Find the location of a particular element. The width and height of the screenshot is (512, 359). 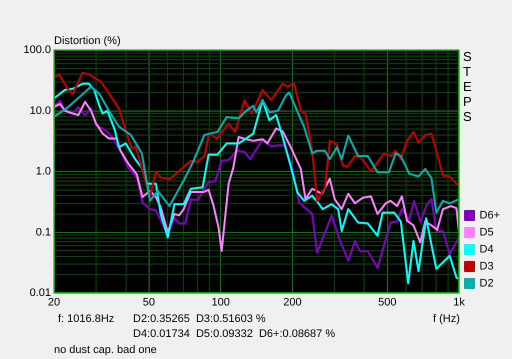

y-tick-label: 100.0 is located at coordinates (37, 50).